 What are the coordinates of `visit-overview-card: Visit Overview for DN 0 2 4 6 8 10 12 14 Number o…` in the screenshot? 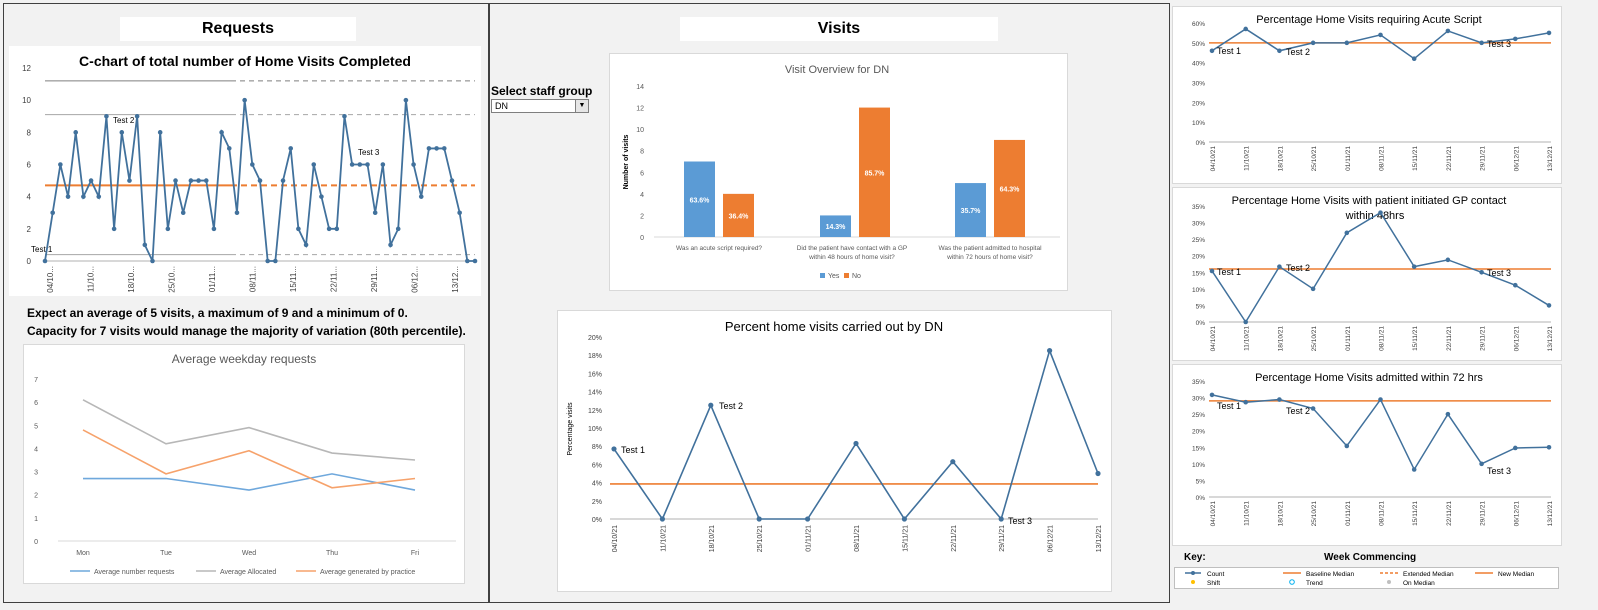 It's located at (838, 172).